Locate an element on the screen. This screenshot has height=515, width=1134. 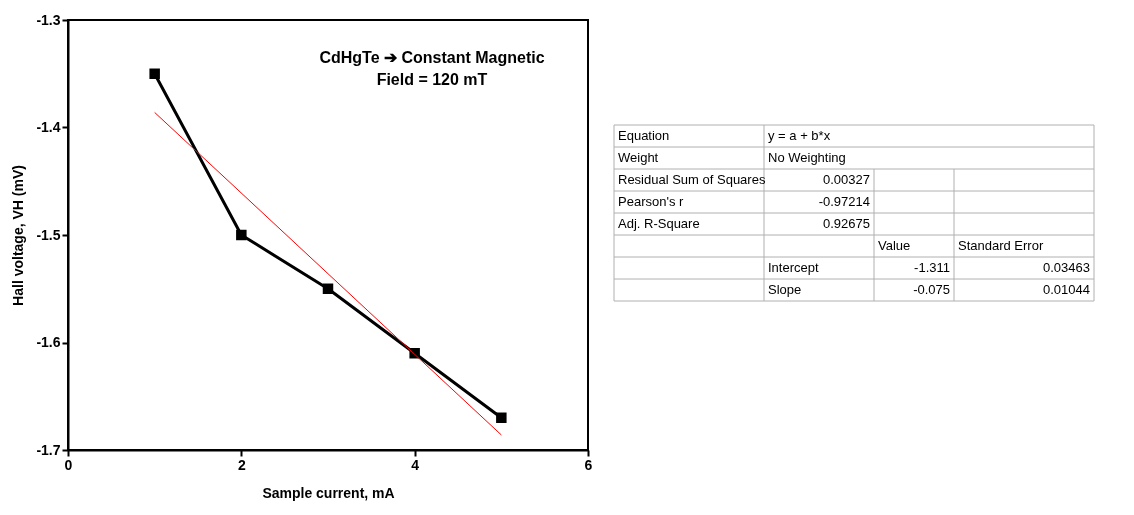
text: Pearson's r -0.97214 is located at coordinates (744, 201).